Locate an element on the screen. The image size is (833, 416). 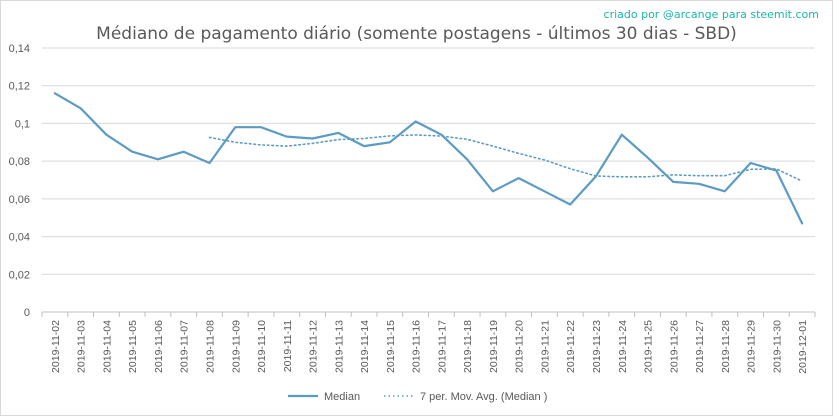
y-tick-label: 0,04 is located at coordinates (19, 238).